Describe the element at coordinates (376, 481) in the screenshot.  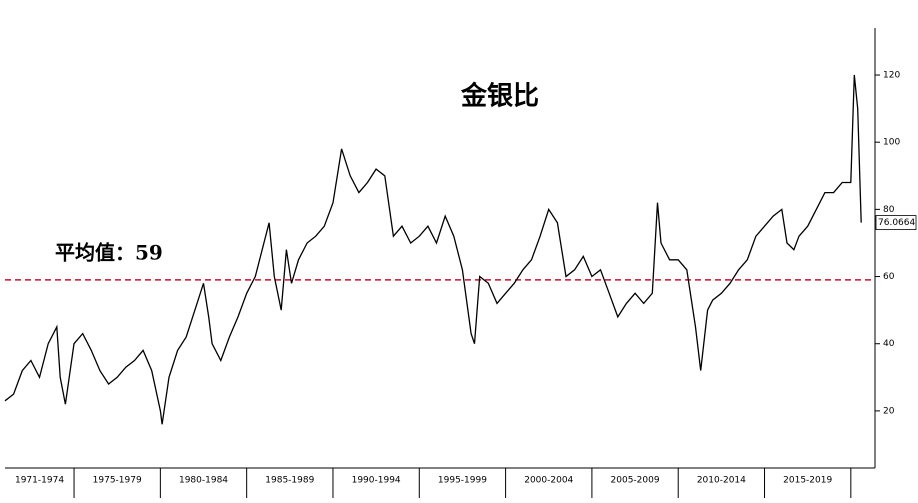
I see `x-tick-label: 1990-1994` at that location.